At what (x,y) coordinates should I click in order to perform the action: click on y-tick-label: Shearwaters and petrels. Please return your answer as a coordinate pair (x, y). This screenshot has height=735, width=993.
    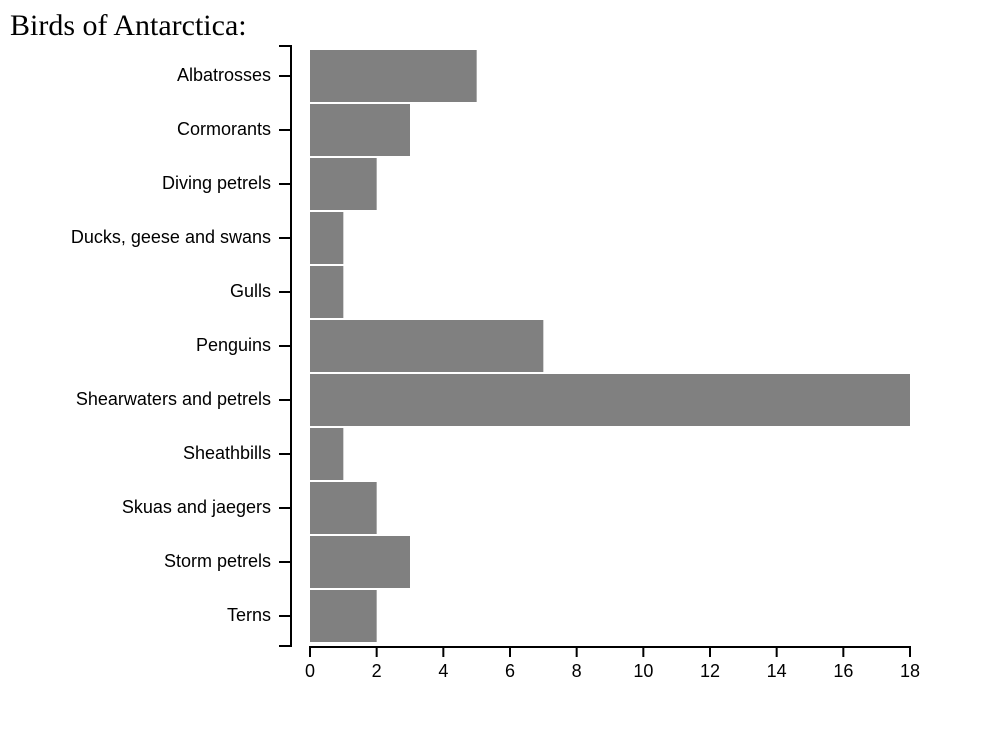
    Looking at the image, I should click on (173, 399).